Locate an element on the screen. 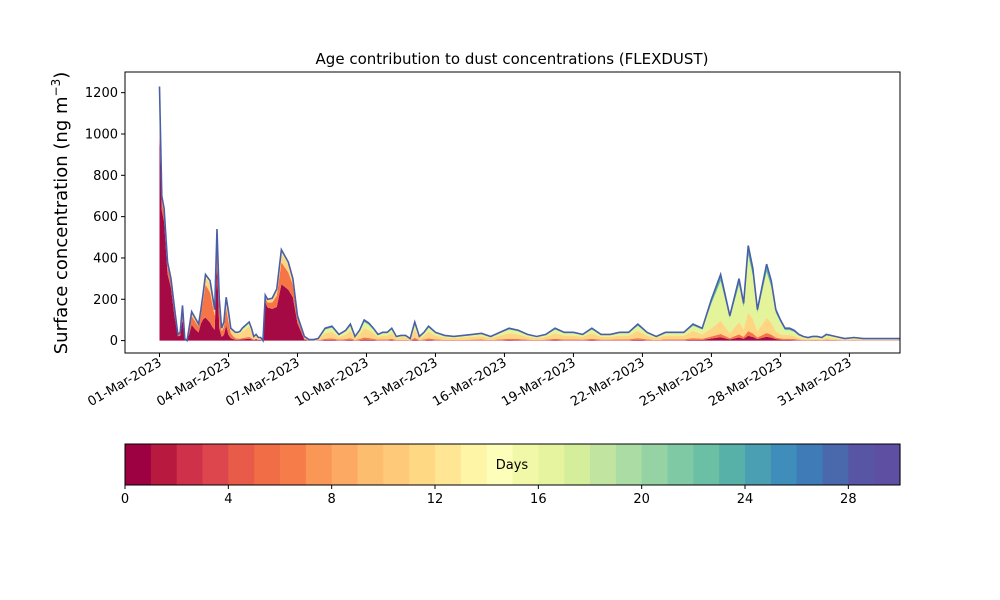 This screenshot has width=1000, height=600. colorbar-tick-label-24: 24 is located at coordinates (745, 499).